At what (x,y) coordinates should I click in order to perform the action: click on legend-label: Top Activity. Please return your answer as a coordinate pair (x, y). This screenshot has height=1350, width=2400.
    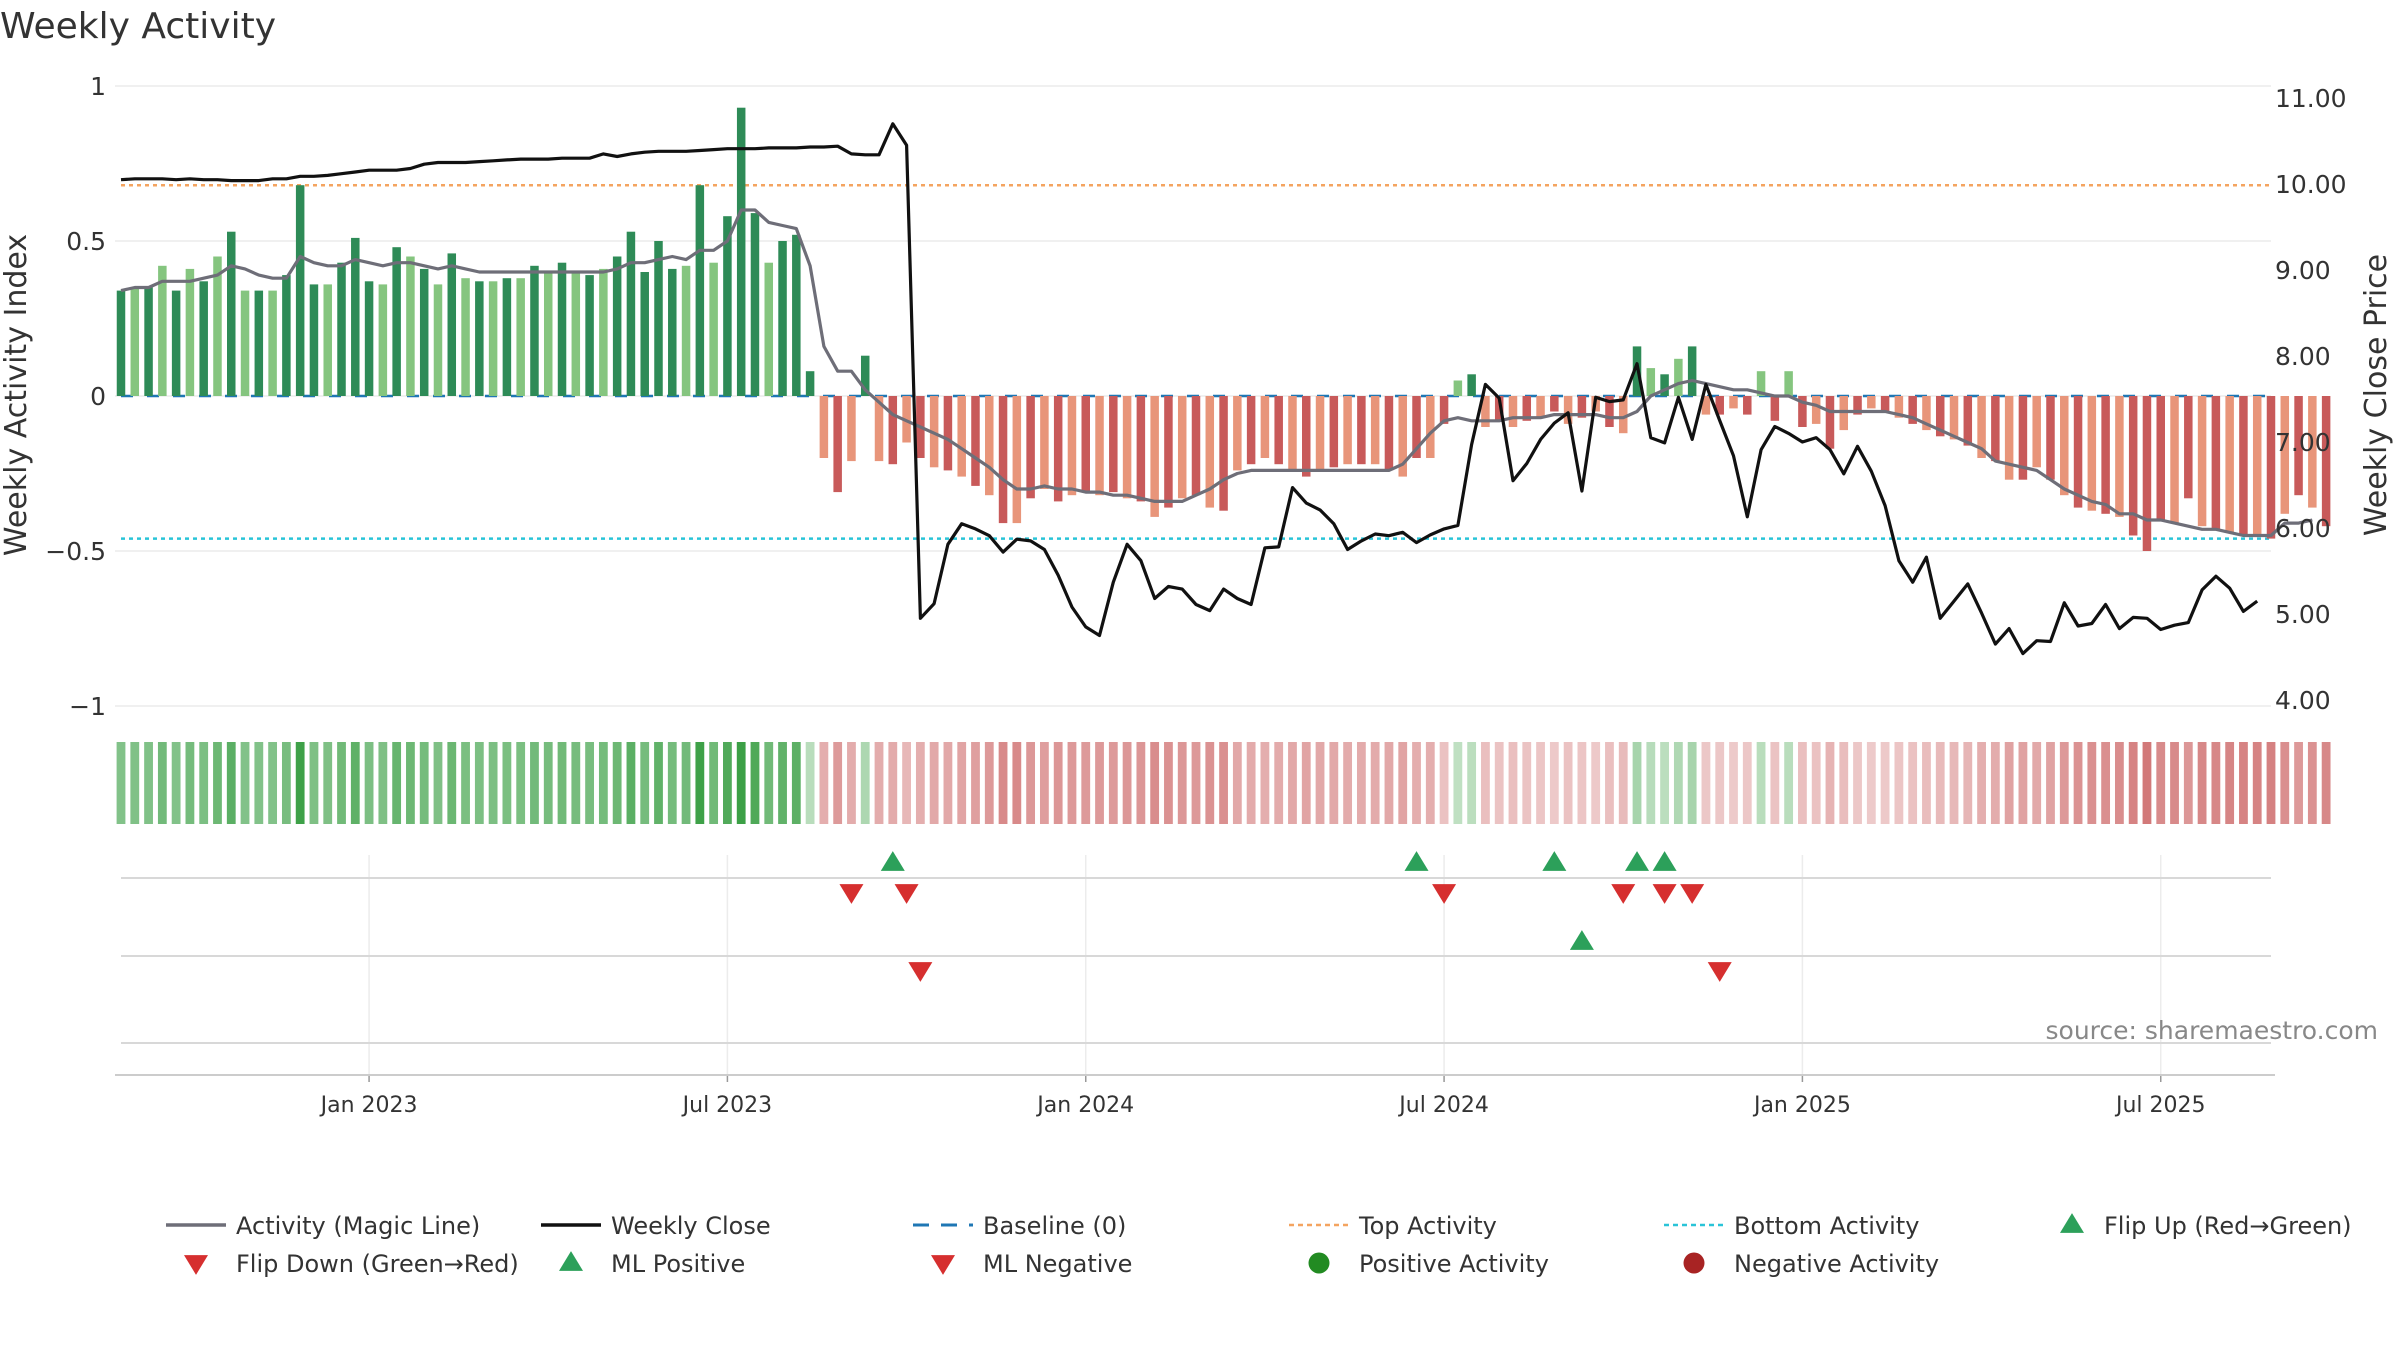
    Looking at the image, I should click on (1427, 1226).